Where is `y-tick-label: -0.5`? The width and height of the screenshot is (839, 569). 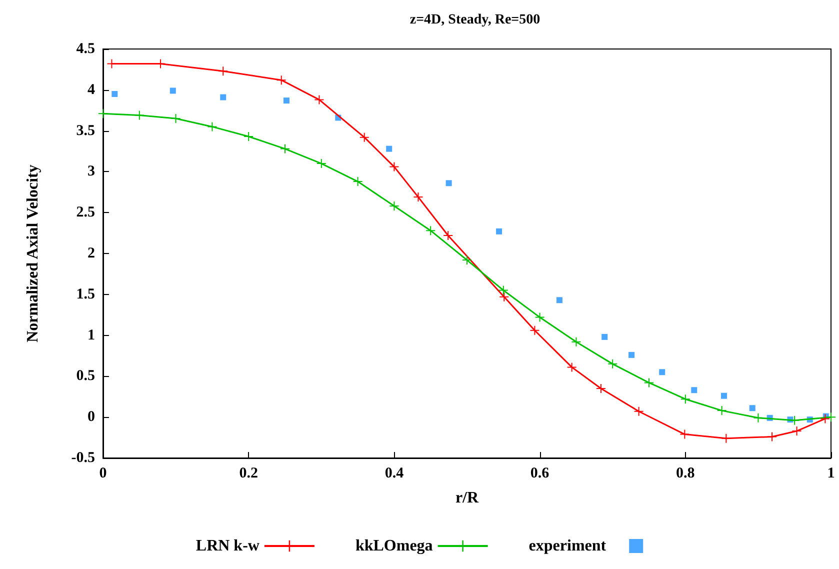
y-tick-label: -0.5 is located at coordinates (83, 458).